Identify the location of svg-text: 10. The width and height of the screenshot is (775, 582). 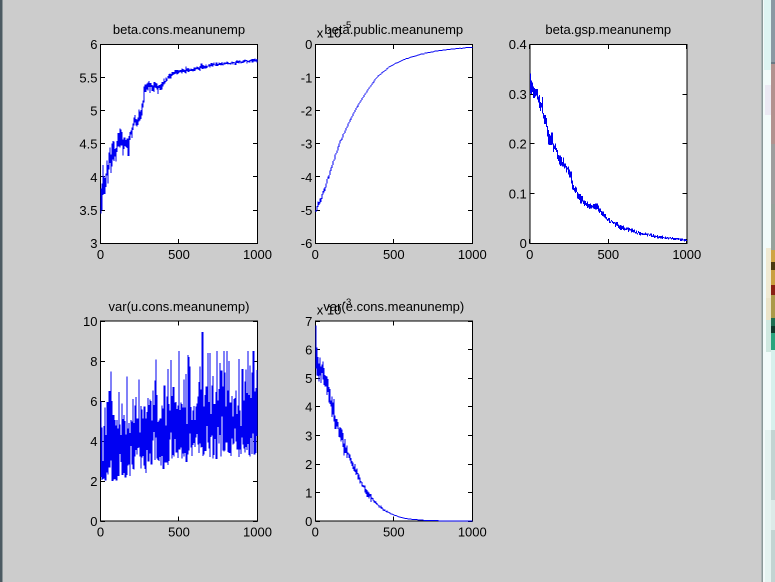
(90, 321).